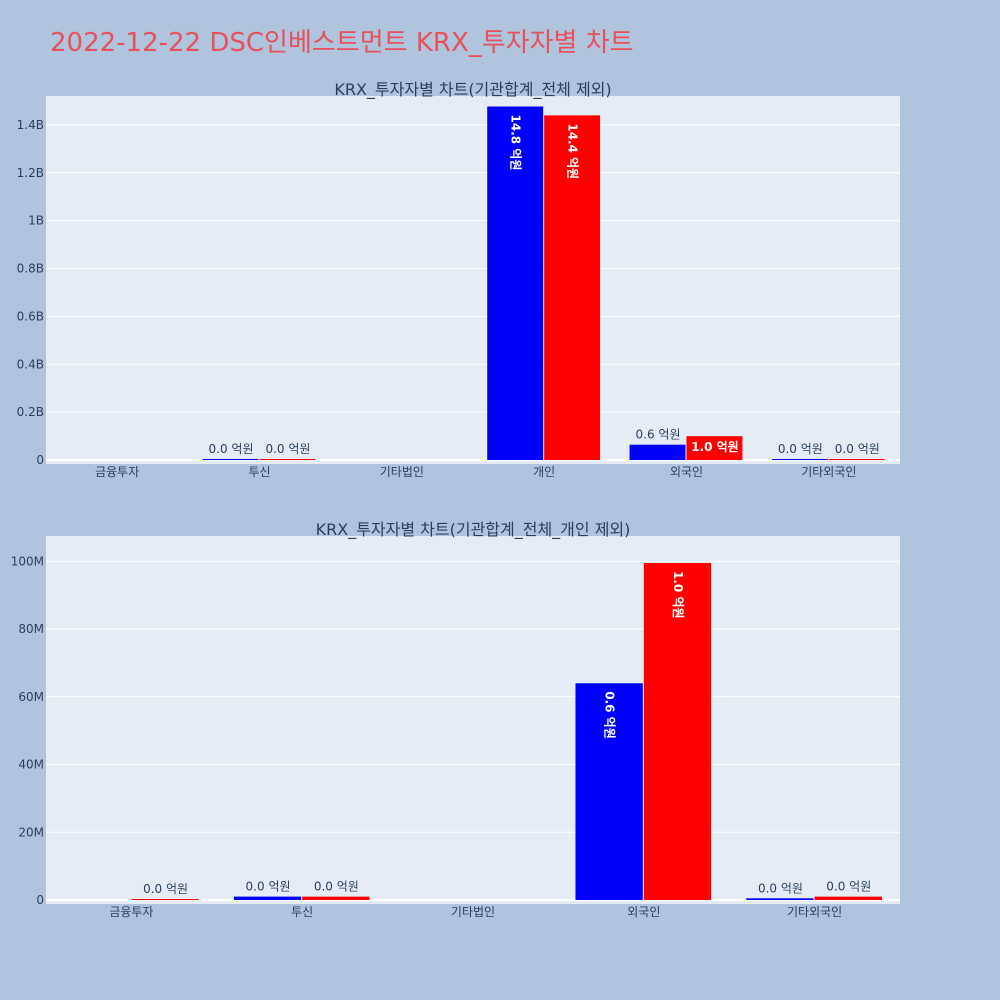 This screenshot has width=1000, height=1000. What do you see at coordinates (544, 472) in the screenshot?
I see `x-tick-label: 개인` at bounding box center [544, 472].